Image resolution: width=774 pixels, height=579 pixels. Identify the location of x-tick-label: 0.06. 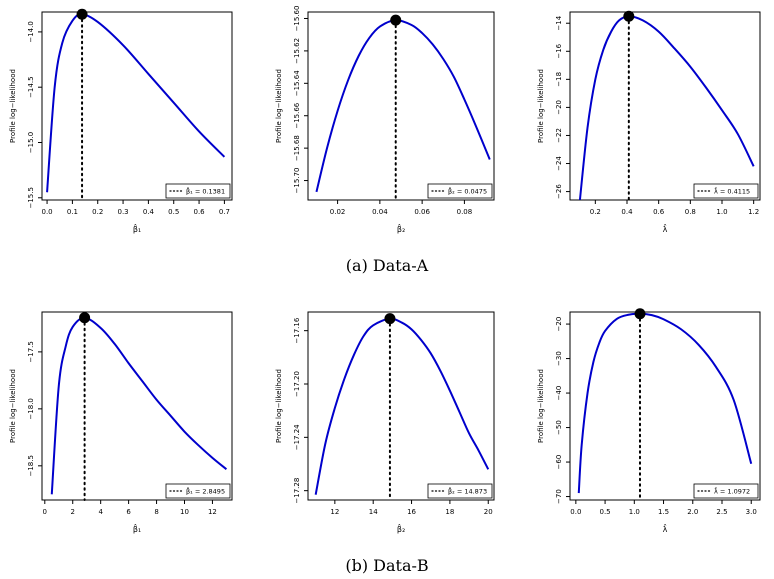
(422, 212).